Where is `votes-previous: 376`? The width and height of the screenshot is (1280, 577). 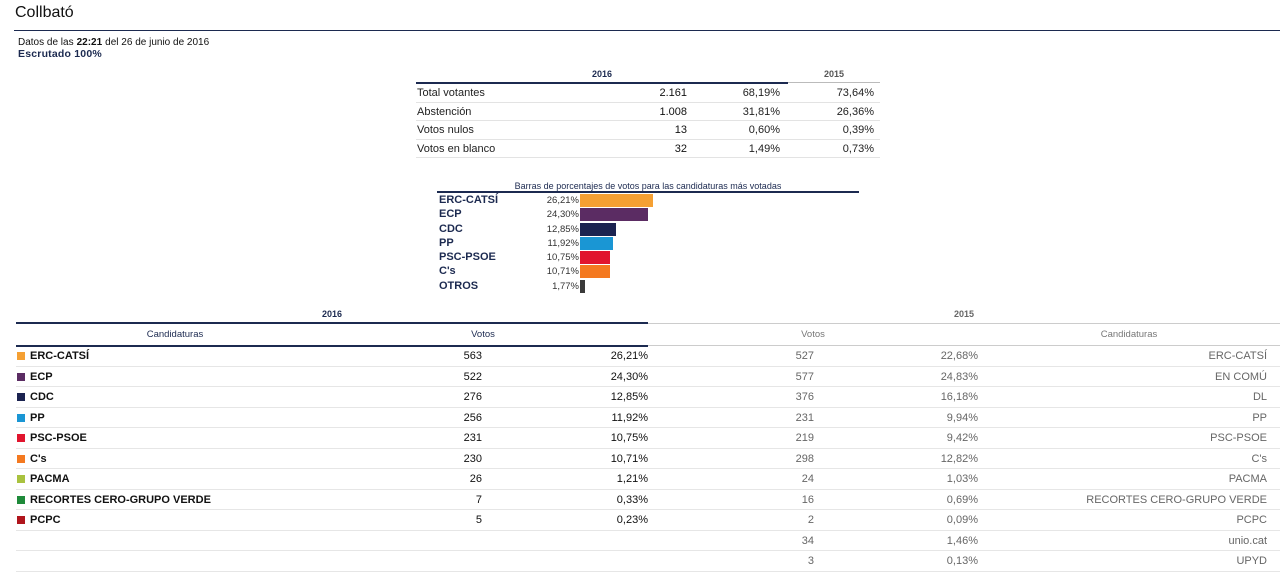 votes-previous: 376 is located at coordinates (804, 397).